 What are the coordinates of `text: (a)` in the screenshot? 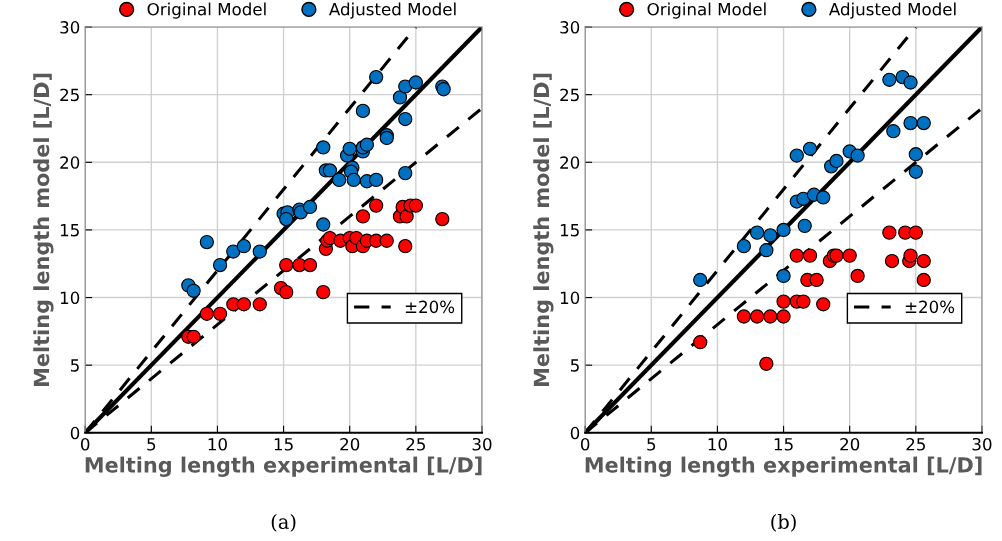 It's located at (283, 522).